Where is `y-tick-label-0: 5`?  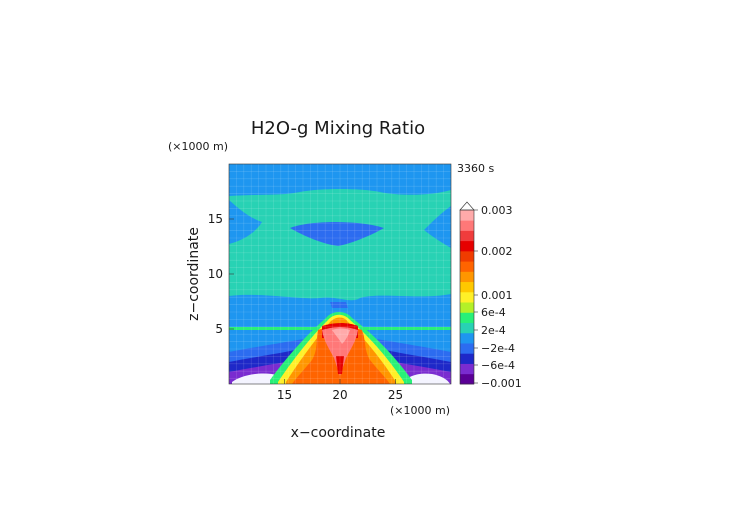
y-tick-label-0: 5 is located at coordinates (219, 329).